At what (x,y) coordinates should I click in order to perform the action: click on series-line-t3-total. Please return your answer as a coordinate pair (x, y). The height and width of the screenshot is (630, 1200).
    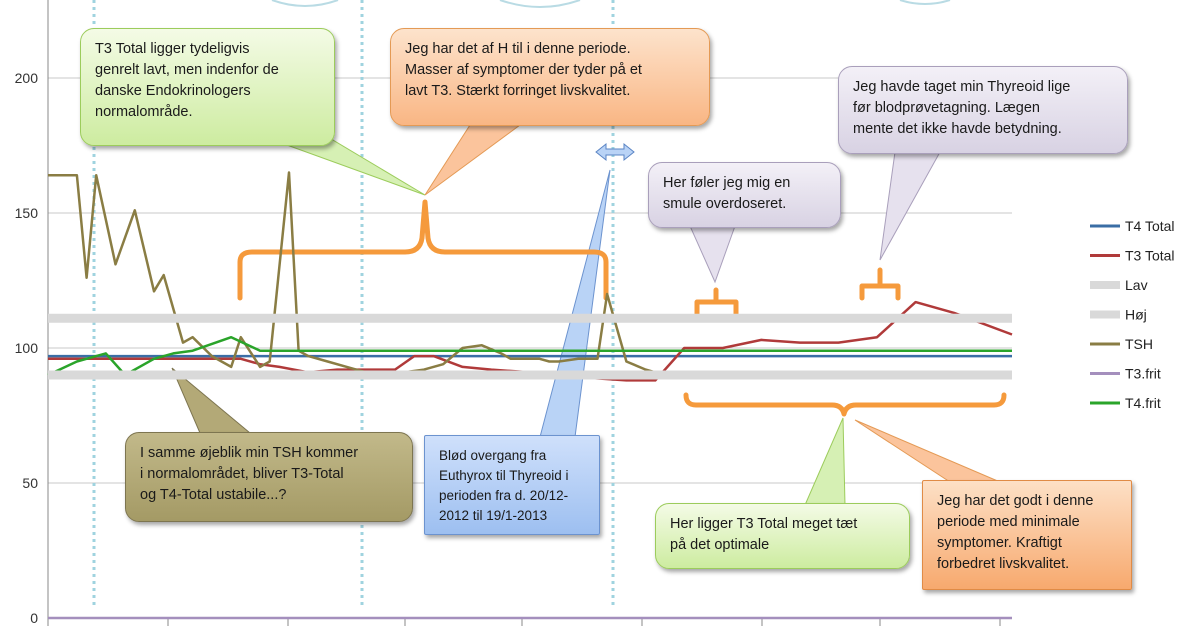
    Looking at the image, I should click on (530, 341).